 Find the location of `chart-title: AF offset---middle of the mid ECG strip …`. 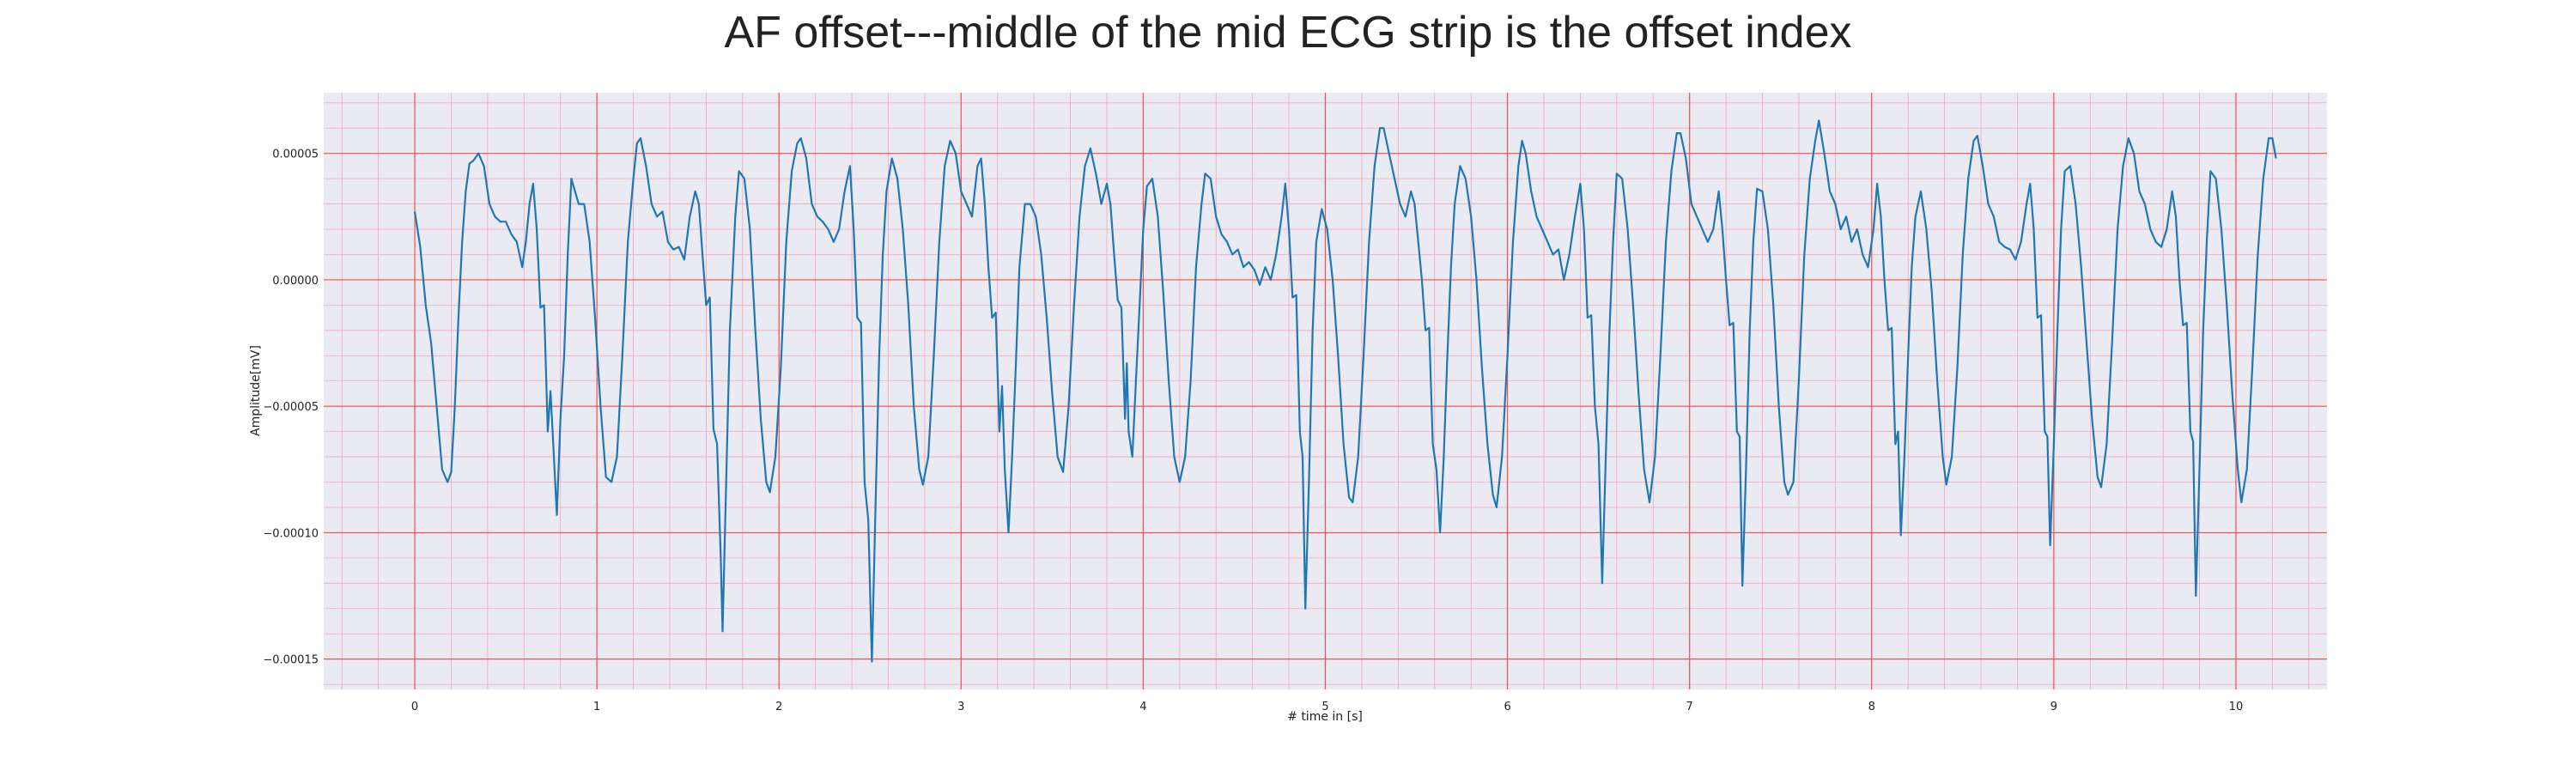

chart-title: AF offset---middle of the mid ECG strip … is located at coordinates (1288, 33).